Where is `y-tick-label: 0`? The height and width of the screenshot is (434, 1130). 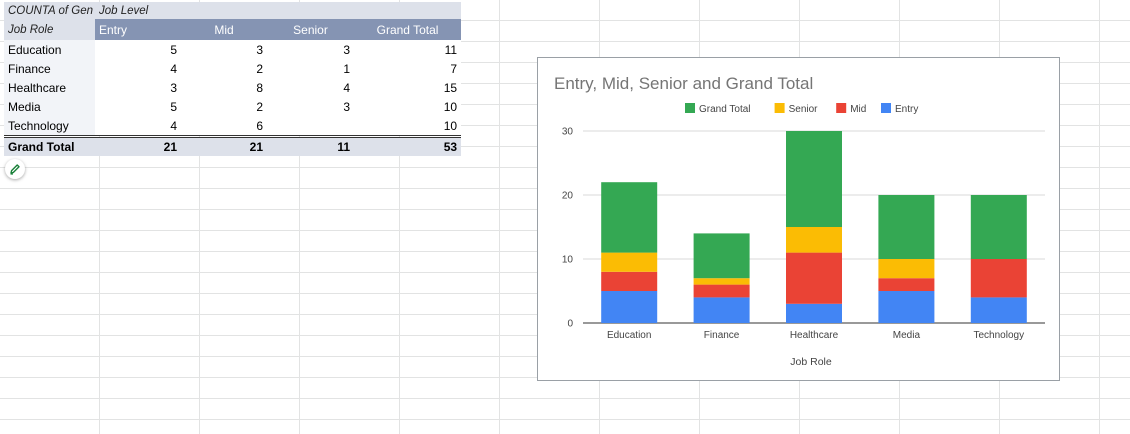 y-tick-label: 0 is located at coordinates (570, 324).